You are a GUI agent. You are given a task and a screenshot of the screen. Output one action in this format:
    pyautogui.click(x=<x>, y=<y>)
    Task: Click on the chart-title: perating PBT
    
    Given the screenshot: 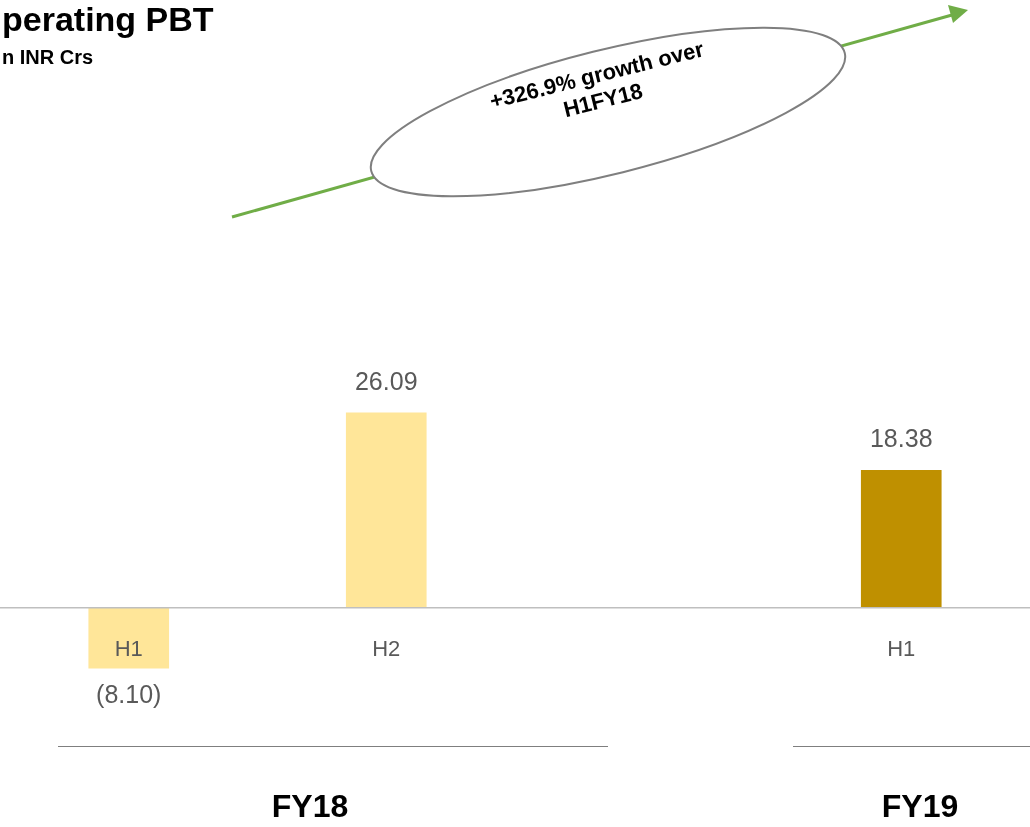 What is the action you would take?
    pyautogui.click(x=108, y=19)
    